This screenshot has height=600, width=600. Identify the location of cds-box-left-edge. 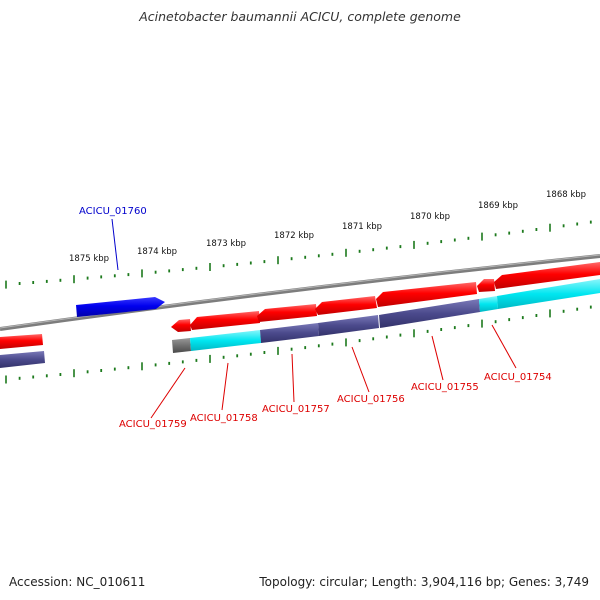
(22, 359).